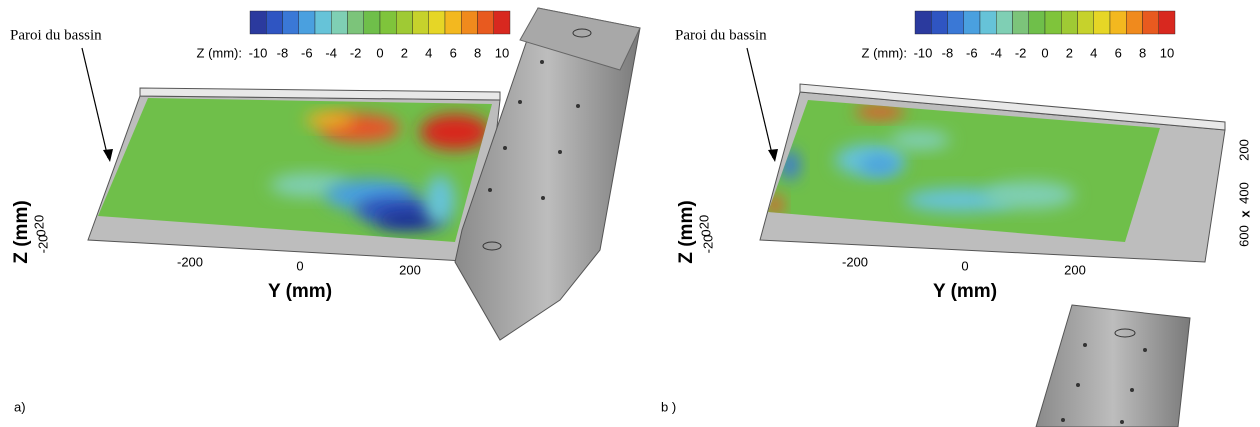 The image size is (1260, 427). I want to click on panel-label: b ), so click(668, 406).